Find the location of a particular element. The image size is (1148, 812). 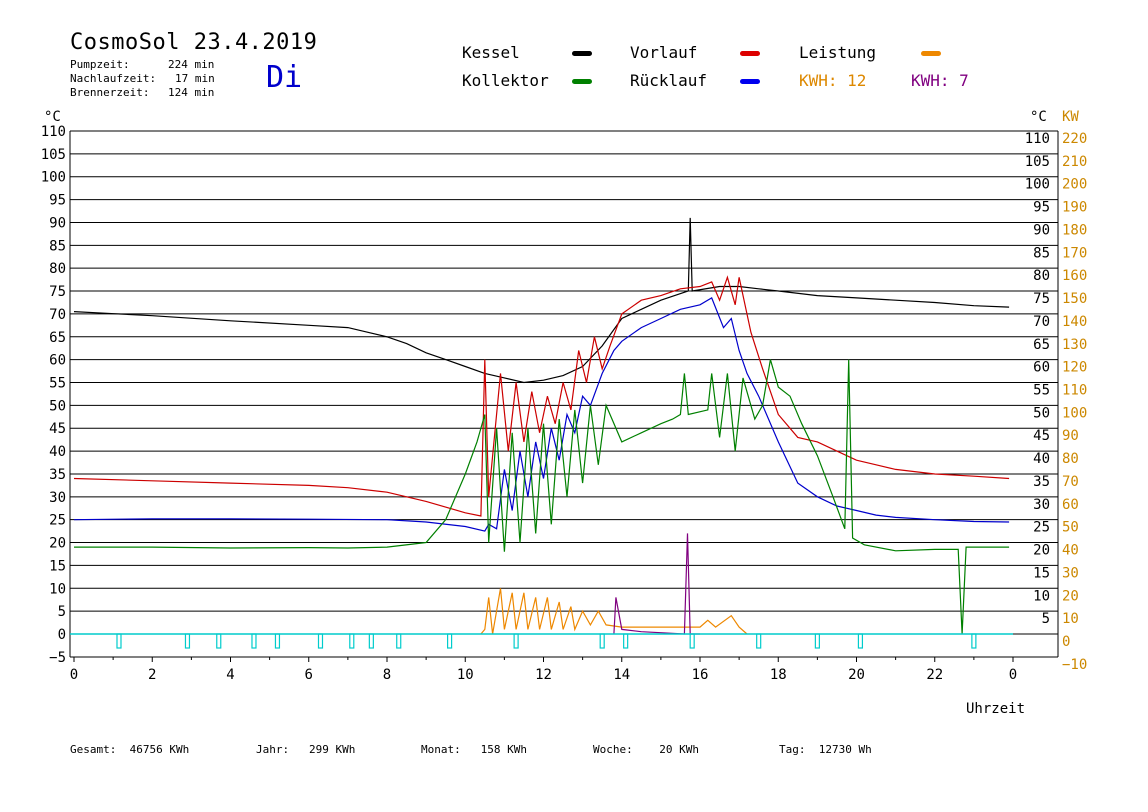

y-tick-right-celsius: 5 is located at coordinates (1046, 619).